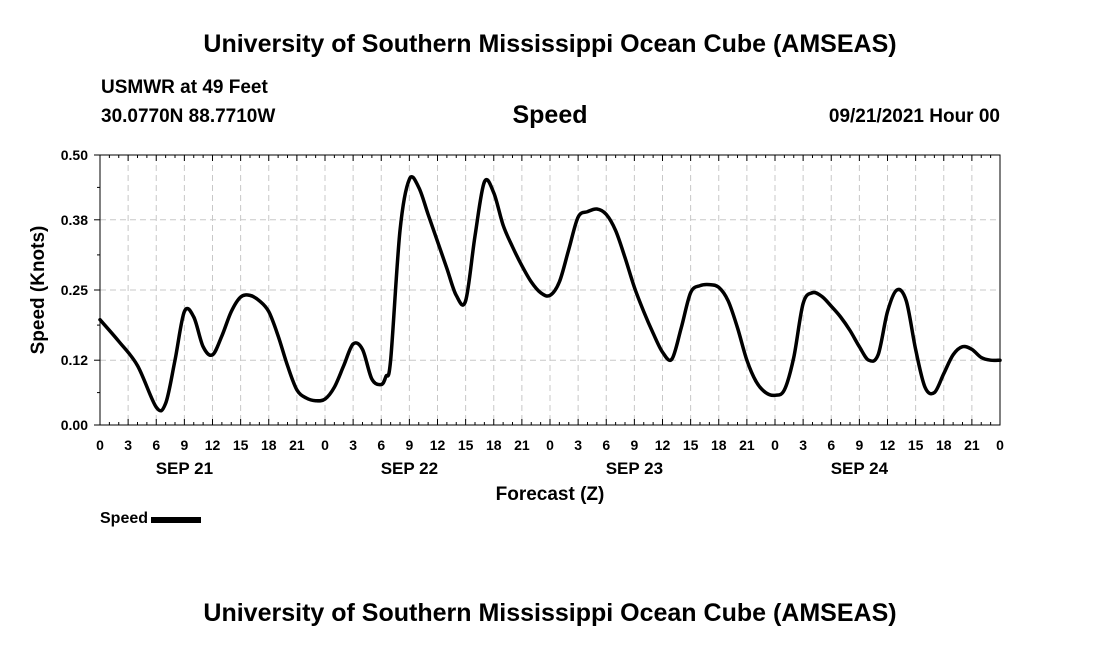 The image size is (1100, 650). I want to click on day-label: SEP 22, so click(409, 468).